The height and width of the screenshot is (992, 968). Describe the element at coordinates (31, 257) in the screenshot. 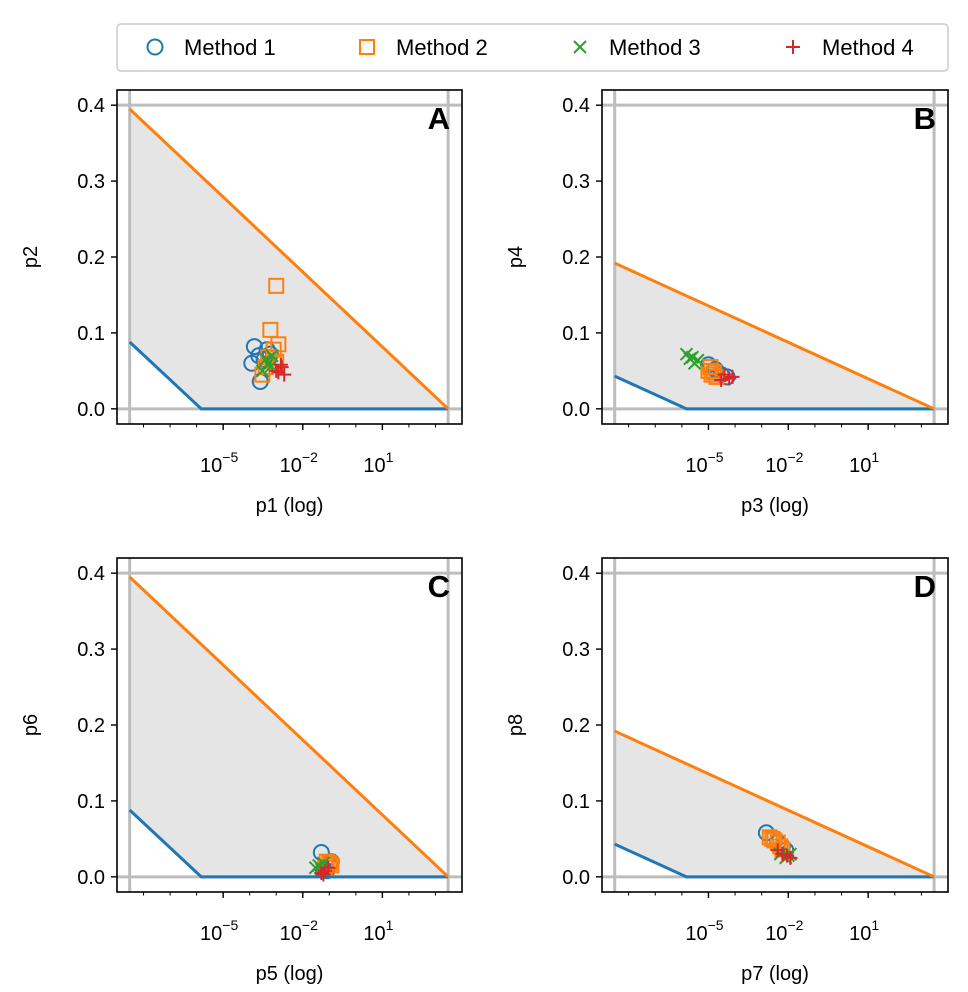

I see `y-axis-label: p2` at that location.